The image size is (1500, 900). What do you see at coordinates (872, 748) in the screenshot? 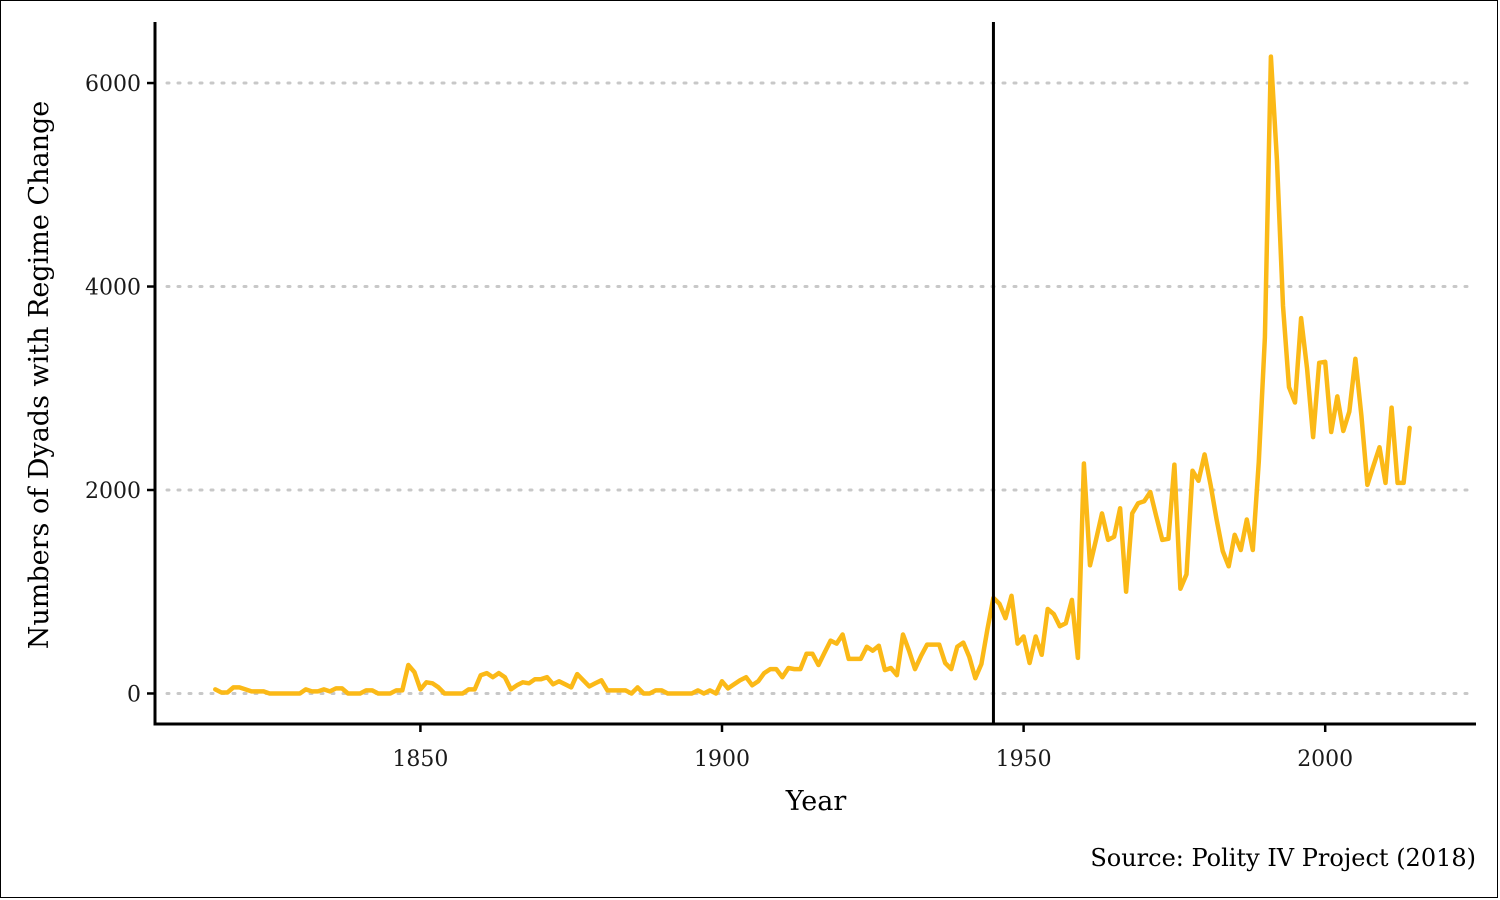
I see `x-axis-ticks: 1850 1900 1950 2000` at bounding box center [872, 748].